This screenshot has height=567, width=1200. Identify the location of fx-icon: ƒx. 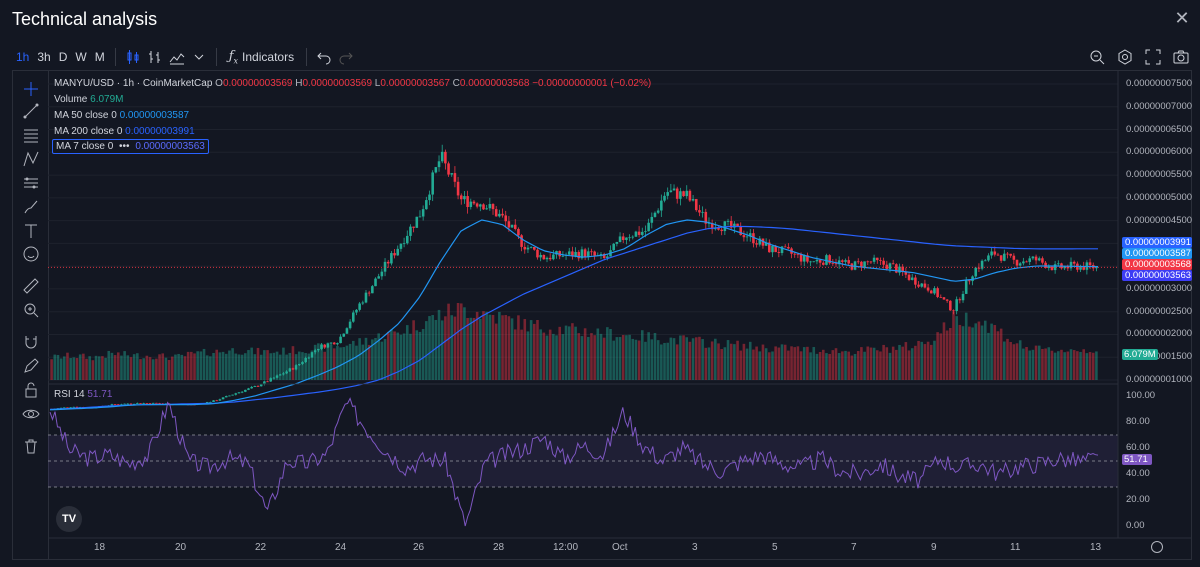
(233, 57).